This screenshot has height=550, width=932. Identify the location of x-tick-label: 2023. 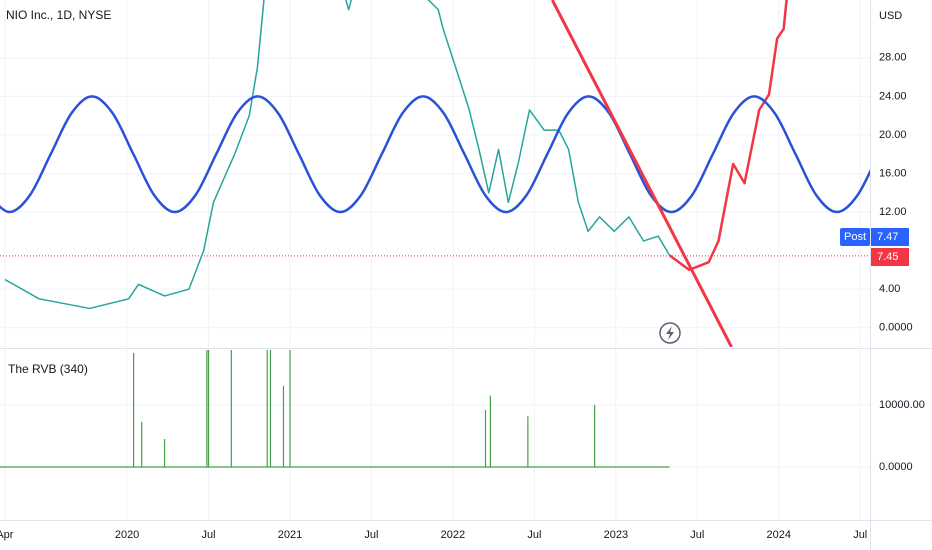
(616, 535).